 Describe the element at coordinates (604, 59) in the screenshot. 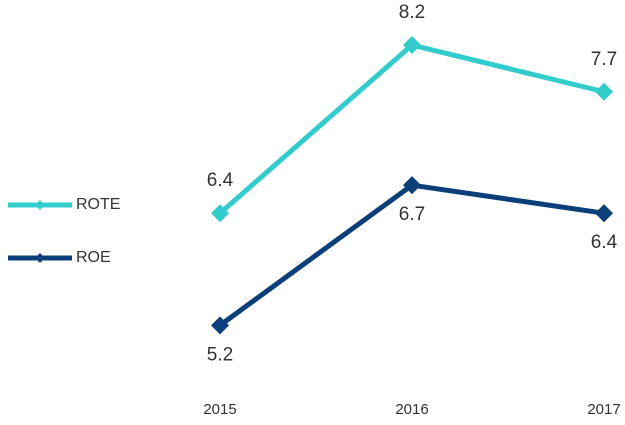

I see `data-label: 7.7` at that location.